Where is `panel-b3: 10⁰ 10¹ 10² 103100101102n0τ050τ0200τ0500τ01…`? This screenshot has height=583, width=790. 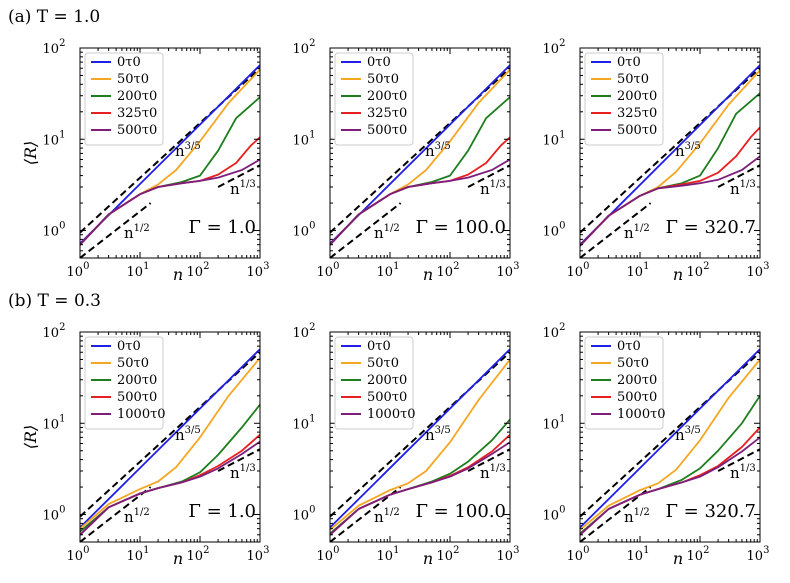
panel-b3: 10⁰ 10¹ 10² 103100101102n0τ050τ0200τ0500τ01… is located at coordinates (656, 445).